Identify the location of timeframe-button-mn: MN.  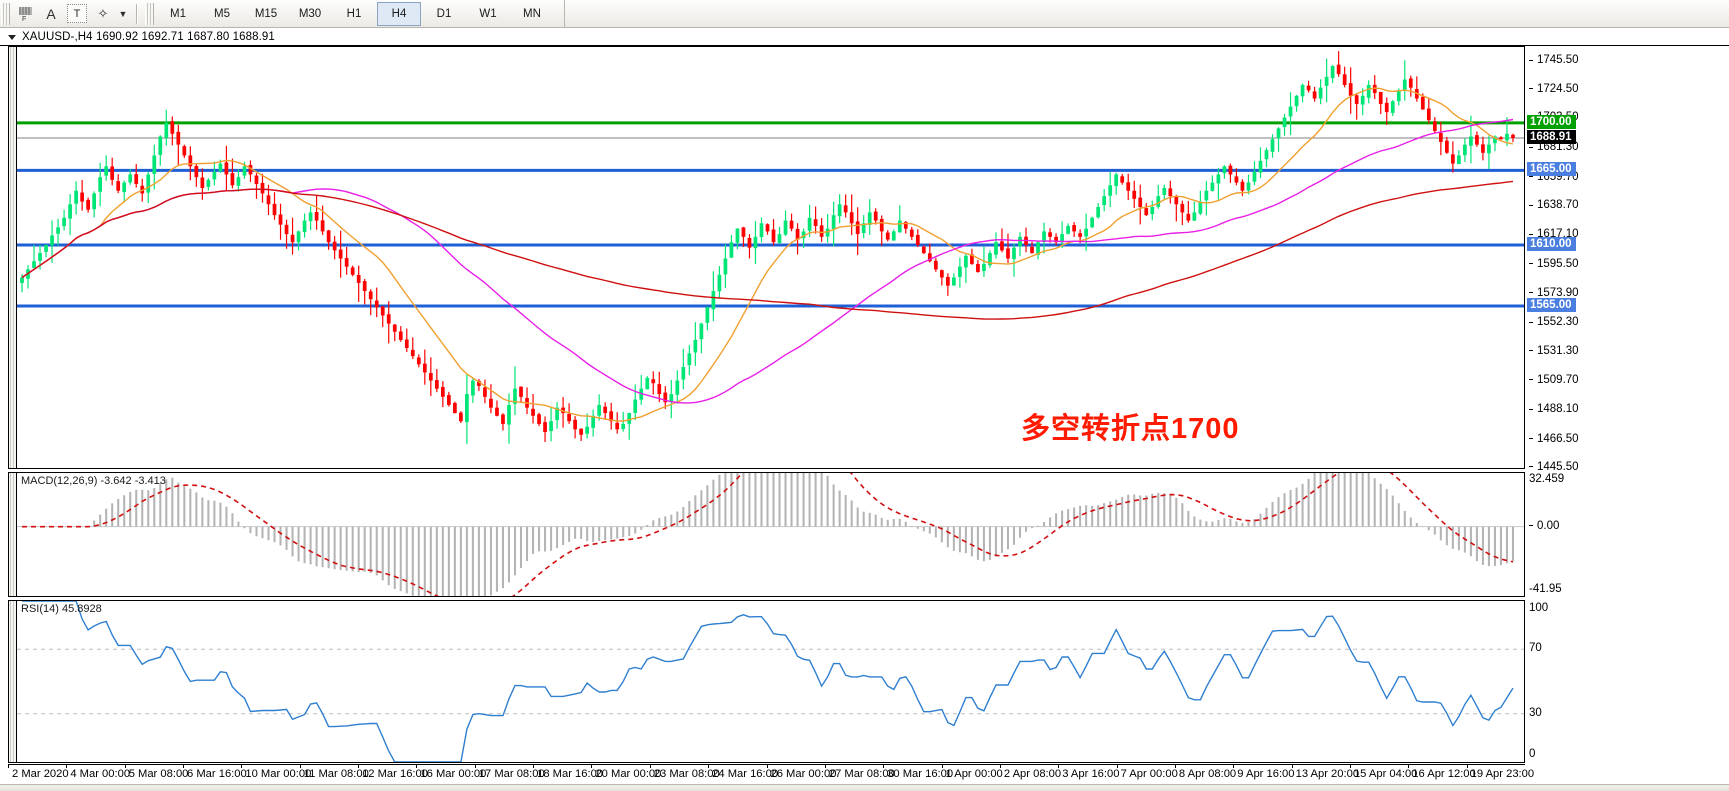
(532, 13).